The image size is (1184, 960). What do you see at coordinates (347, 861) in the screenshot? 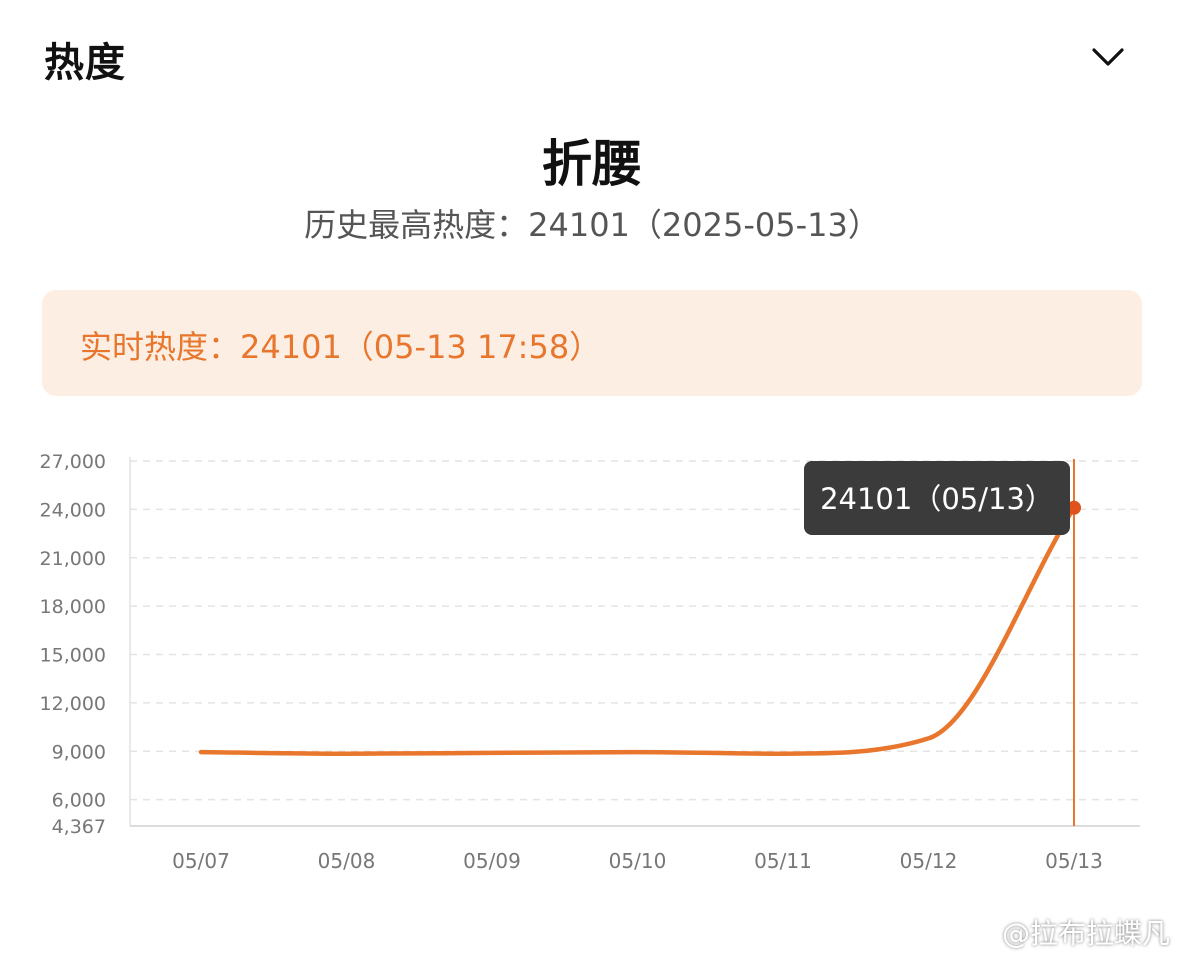
I see `x-tick-label: 05/08` at bounding box center [347, 861].